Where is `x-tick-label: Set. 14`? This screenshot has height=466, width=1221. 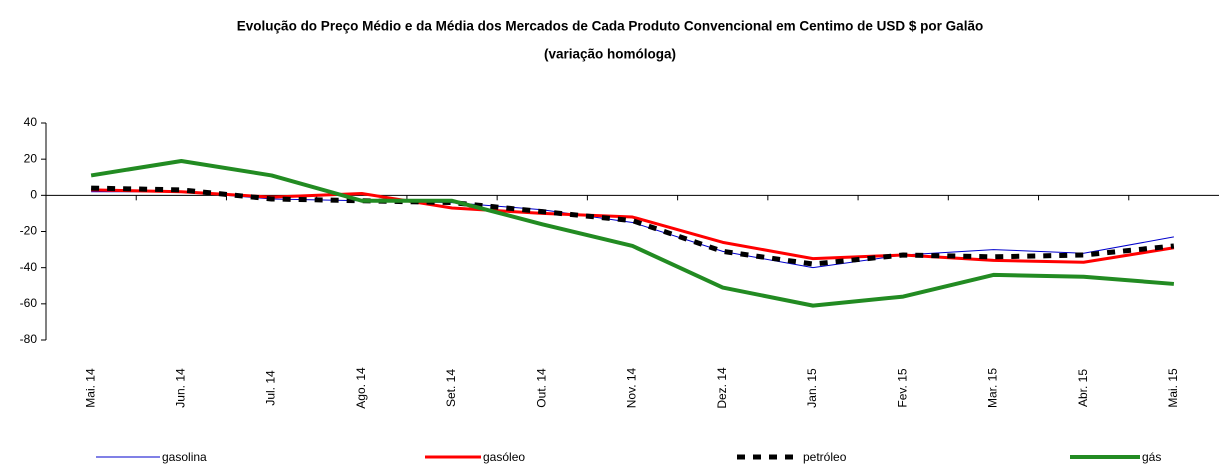
x-tick-label: Set. 14 is located at coordinates (451, 388).